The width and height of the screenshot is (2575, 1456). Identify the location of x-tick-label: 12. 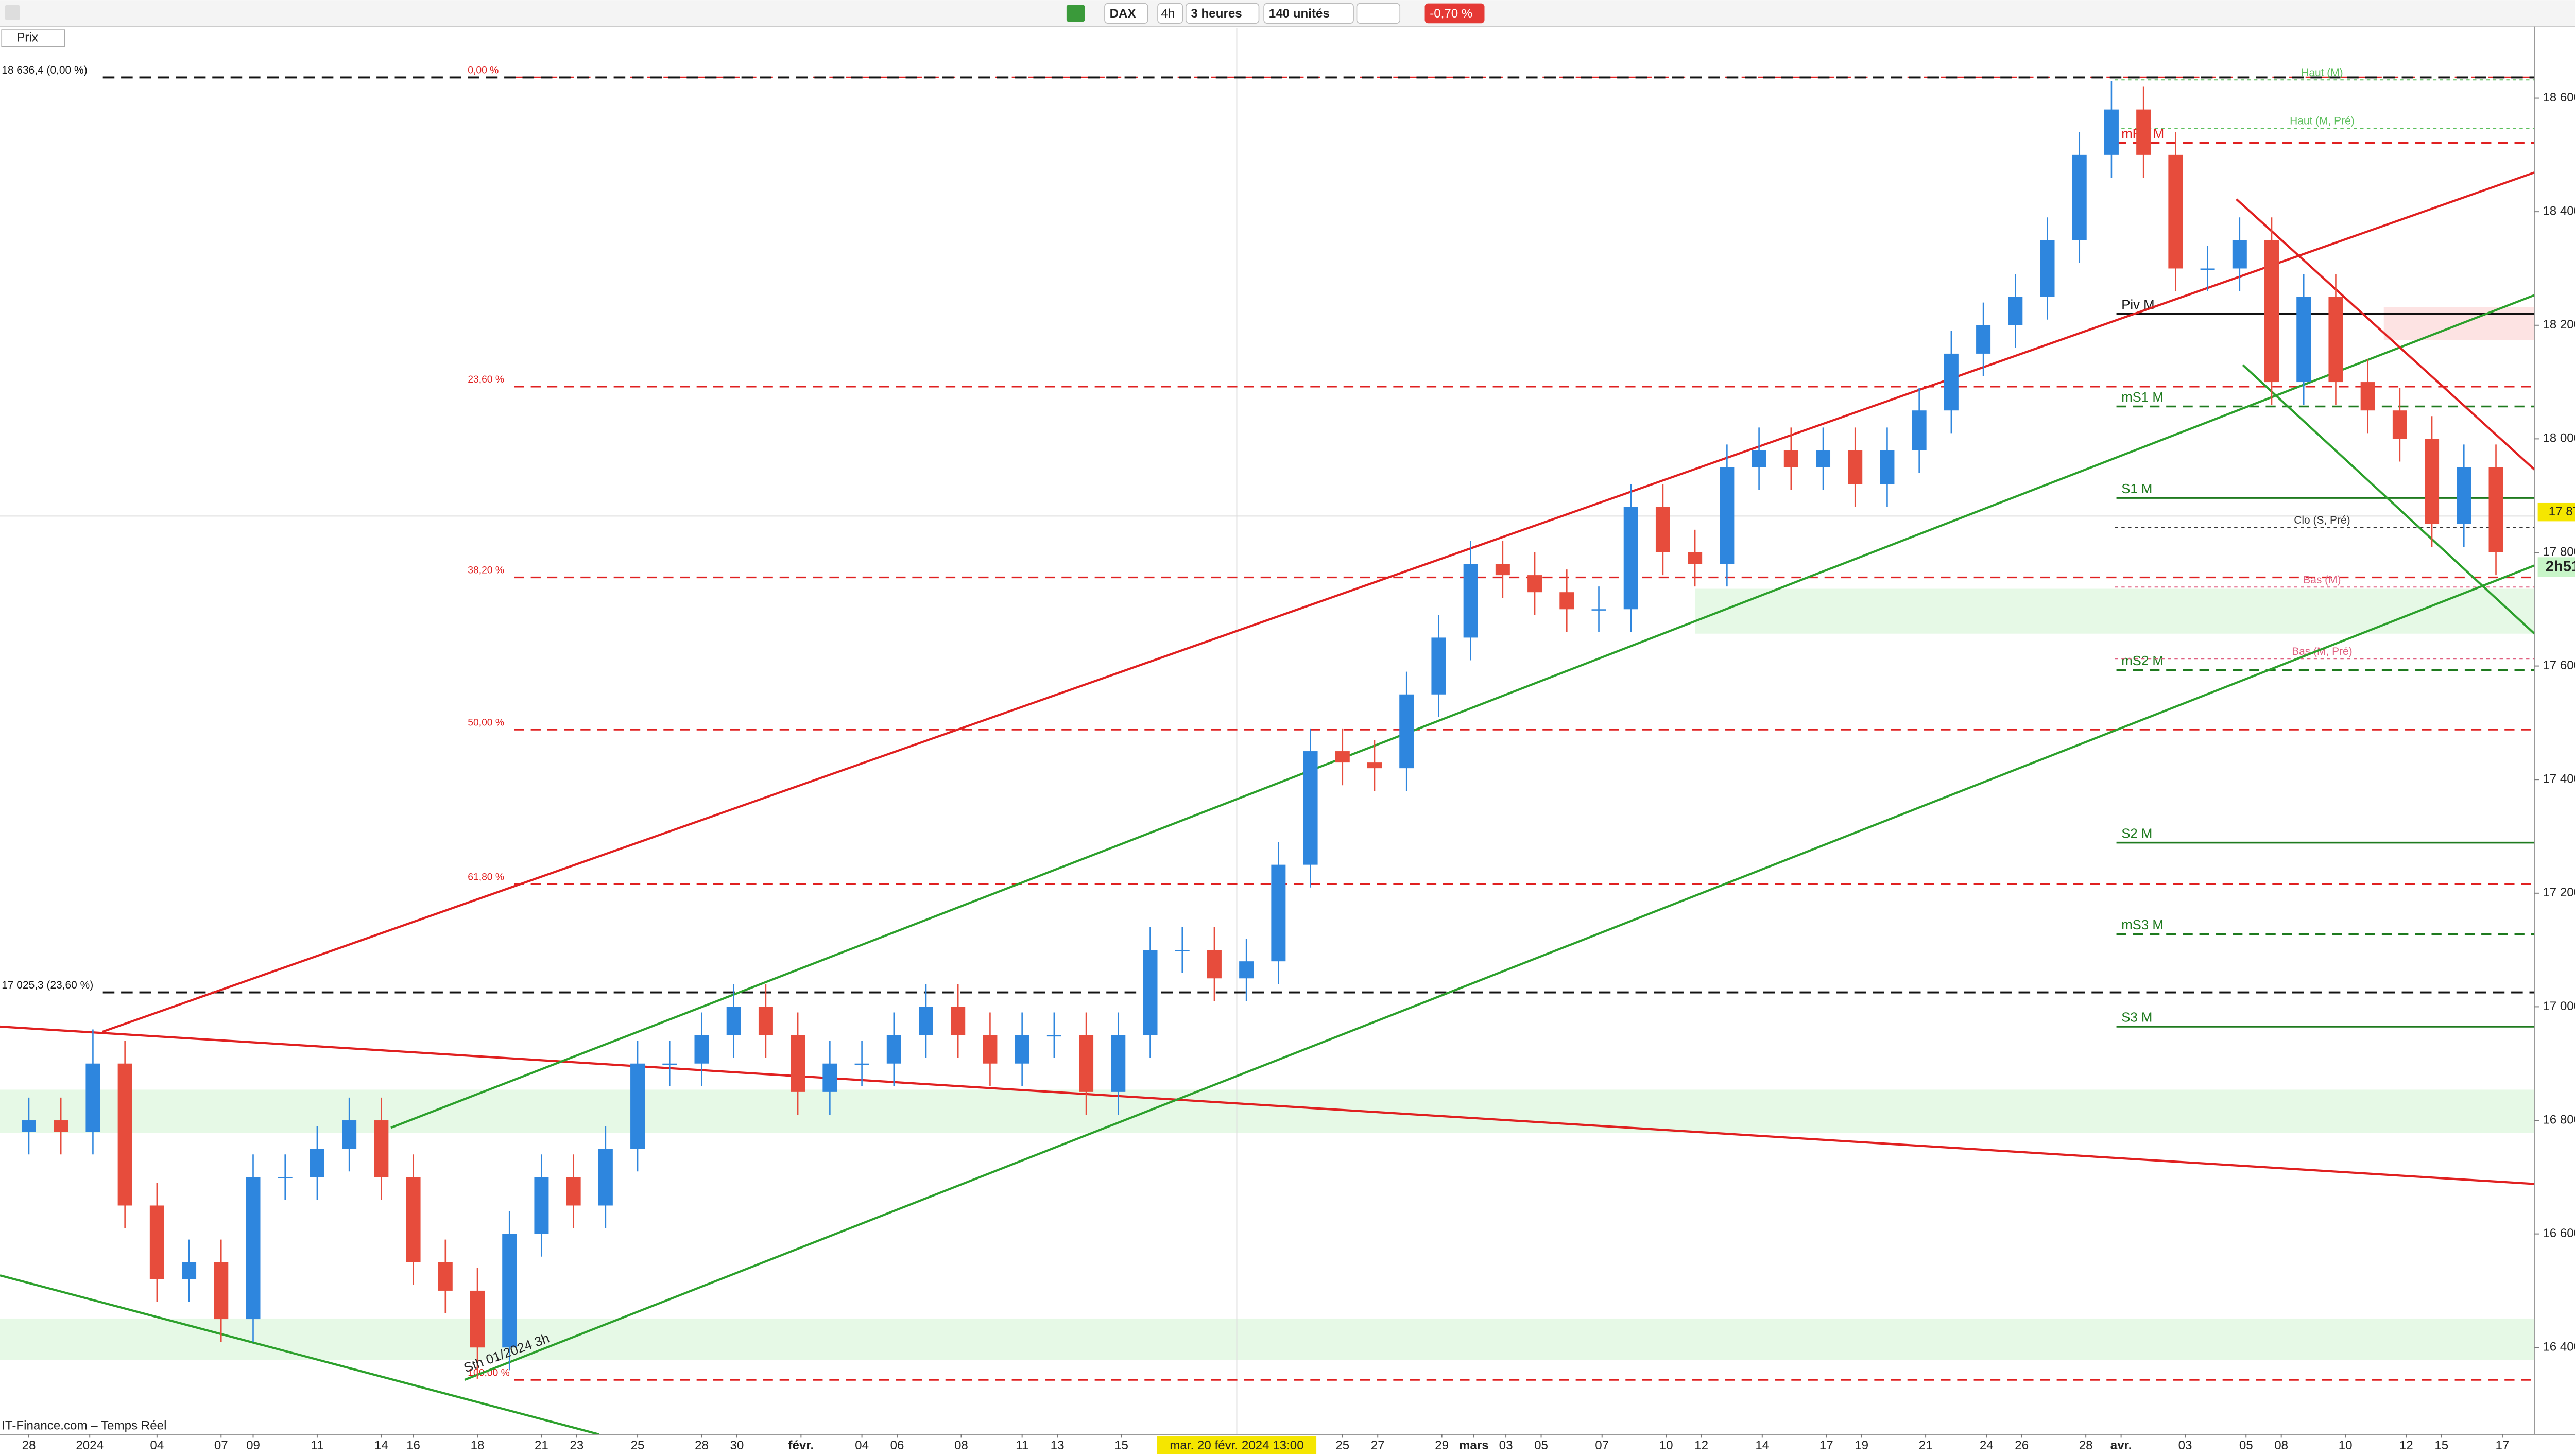
(2406, 1445).